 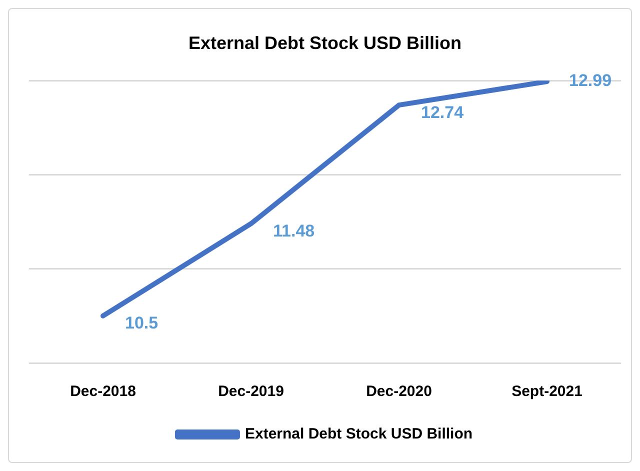 What do you see at coordinates (590, 80) in the screenshot?
I see `data-label: 12.99` at bounding box center [590, 80].